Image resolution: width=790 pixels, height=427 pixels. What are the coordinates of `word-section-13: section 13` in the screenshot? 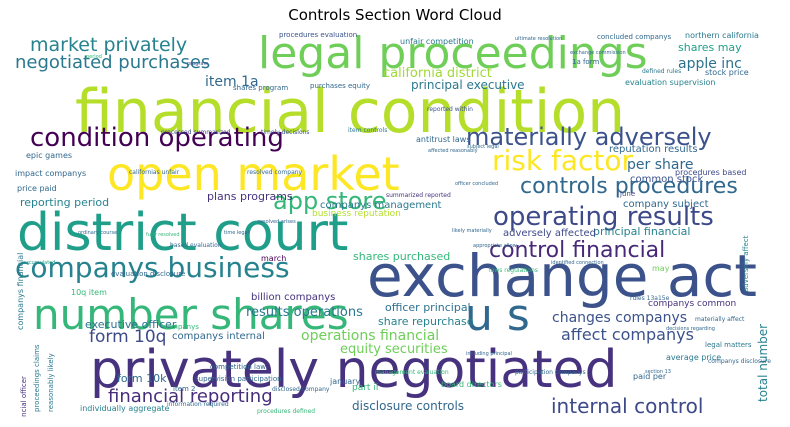 It's located at (658, 372).